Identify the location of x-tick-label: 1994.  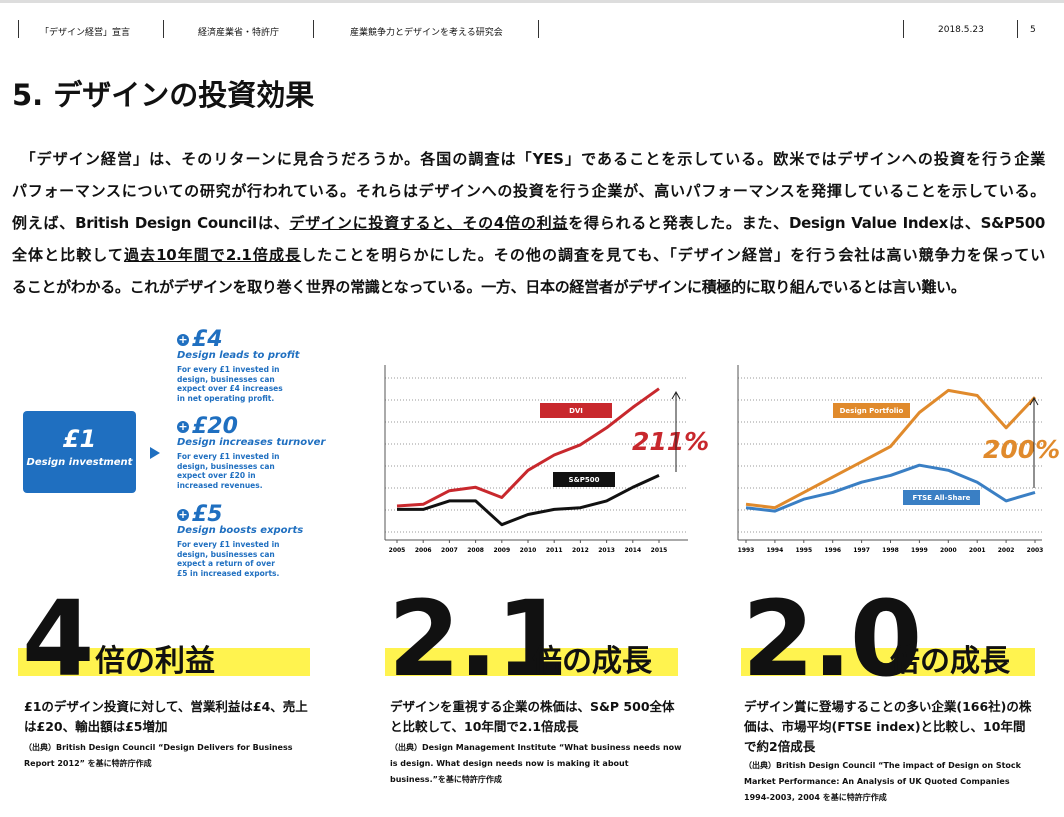
(775, 550).